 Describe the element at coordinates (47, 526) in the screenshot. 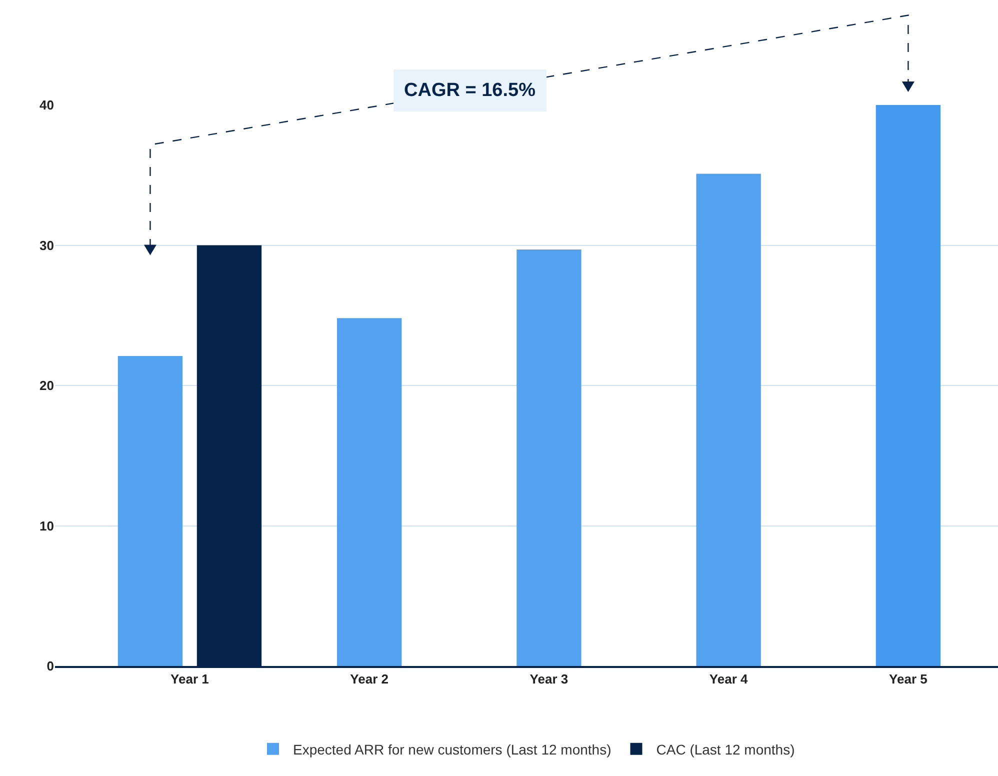

I see `y-tick-label: 10` at that location.